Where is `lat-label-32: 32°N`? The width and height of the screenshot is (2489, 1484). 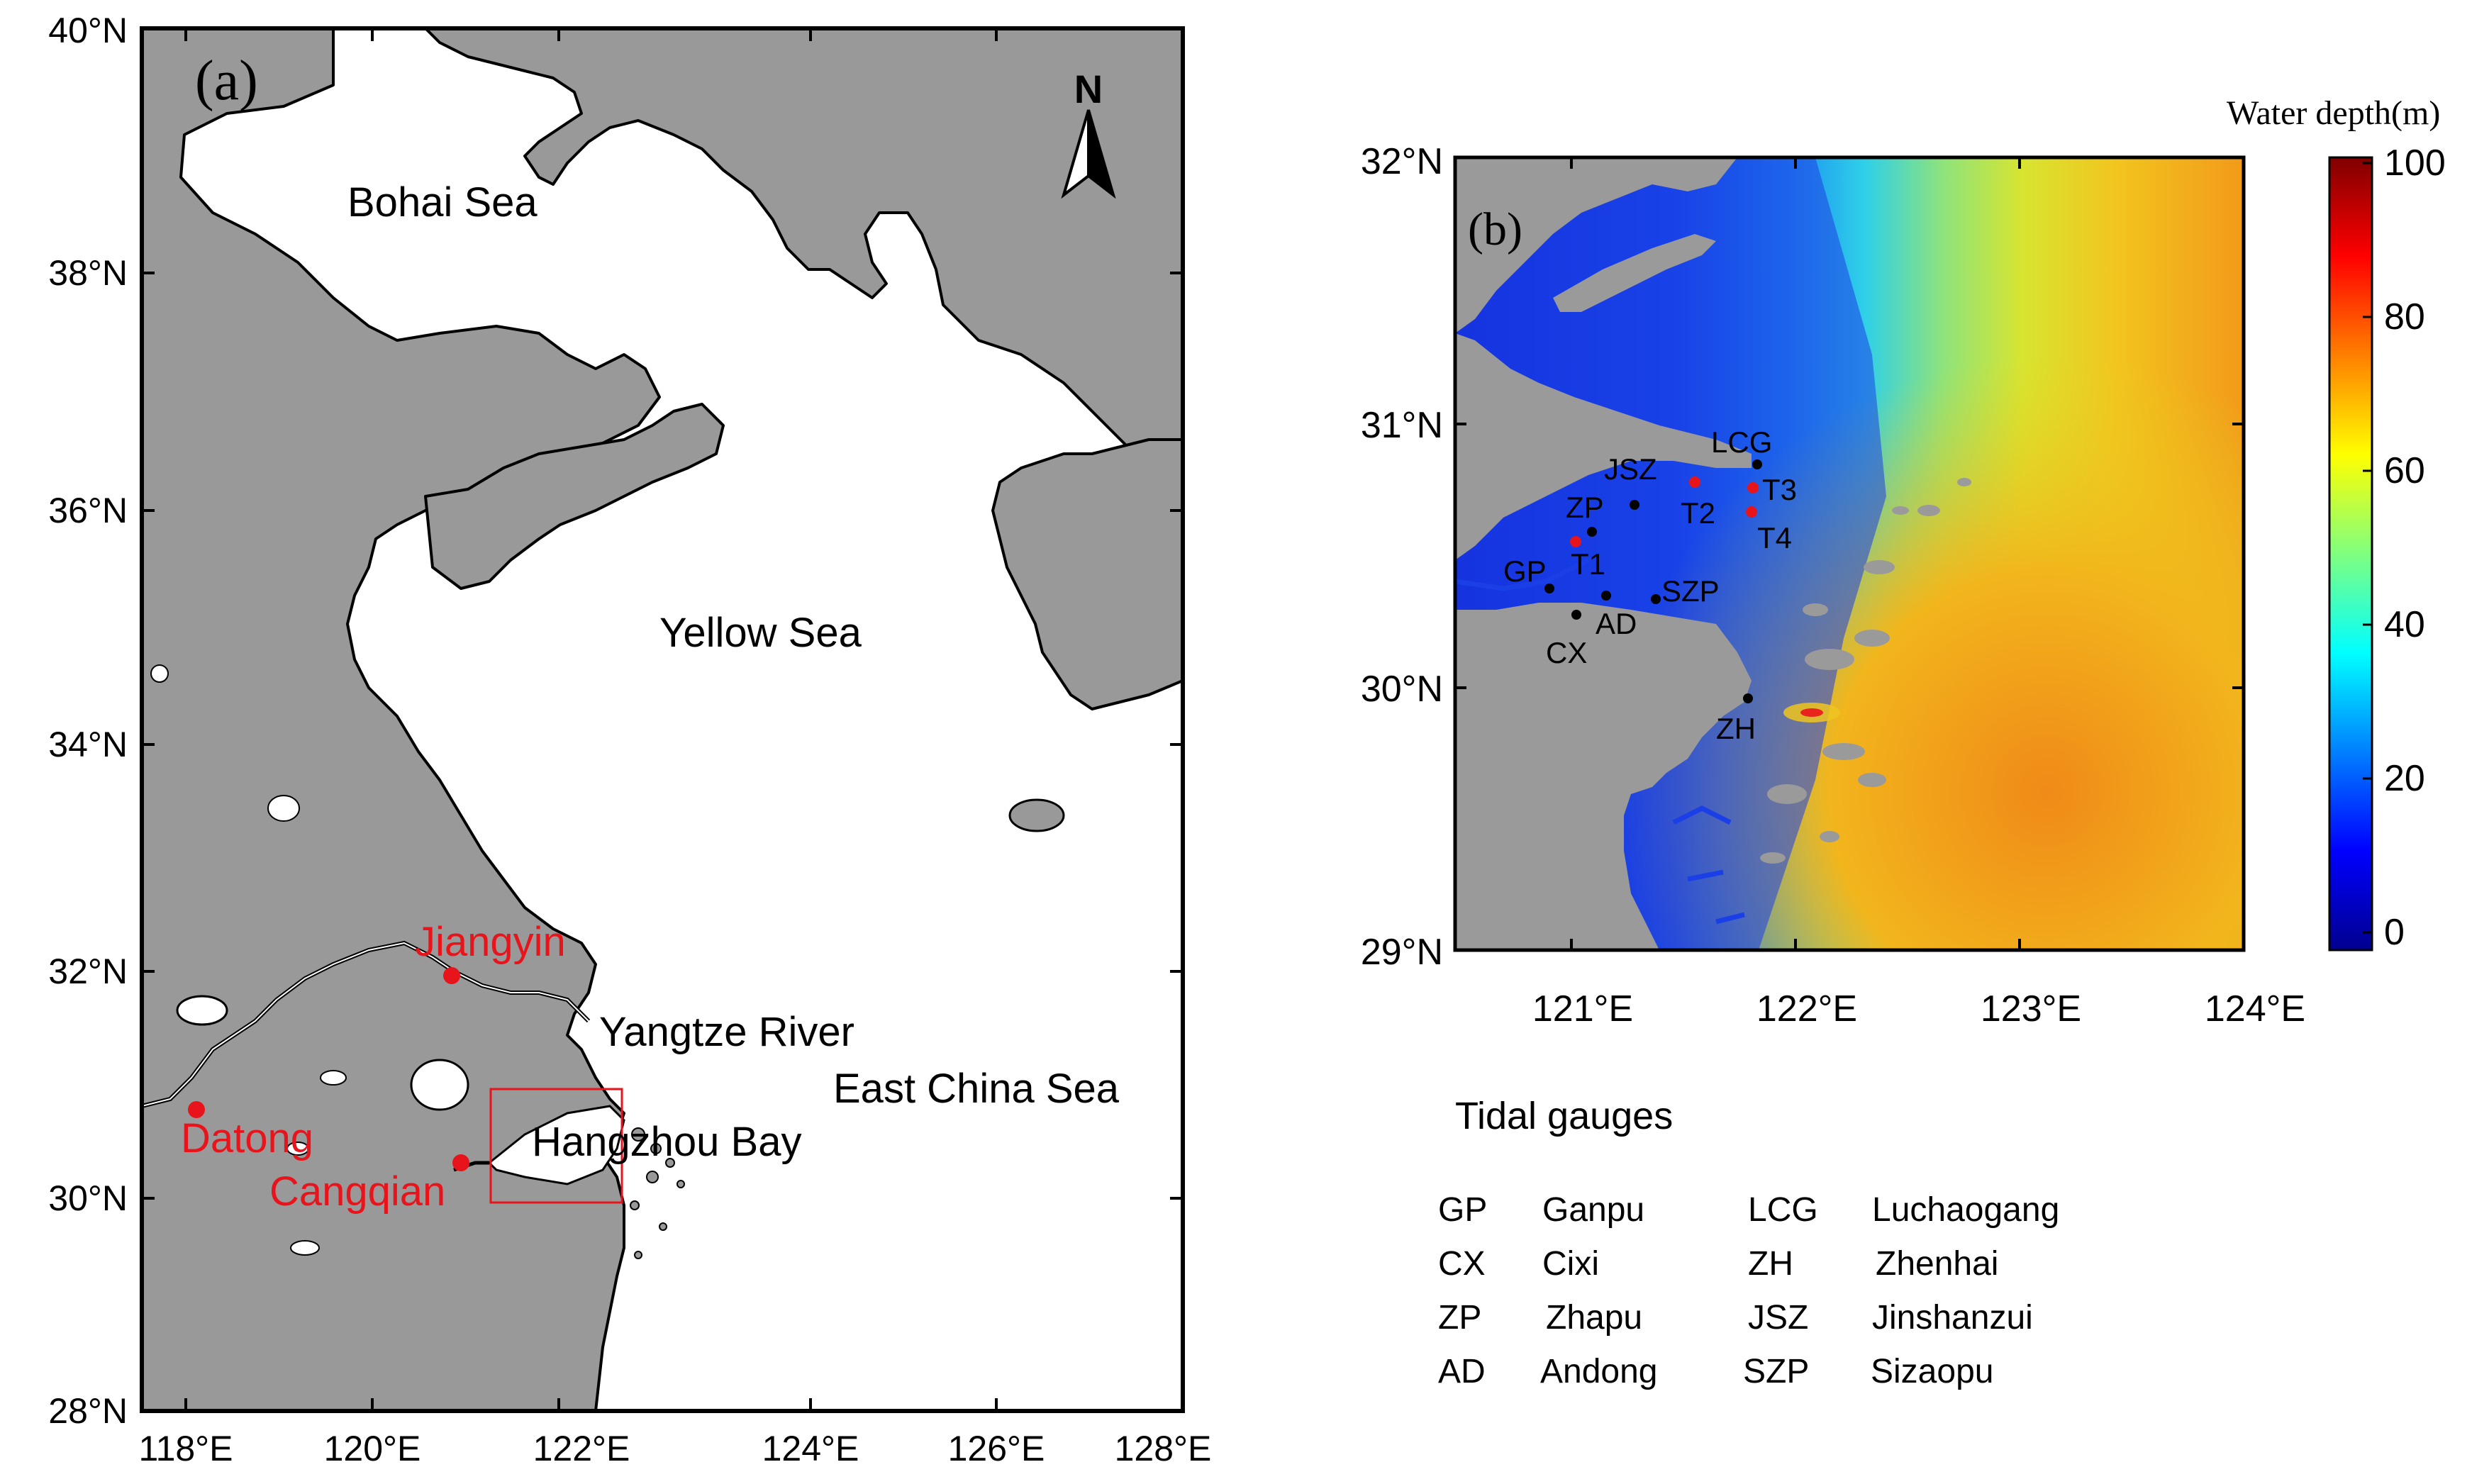
lat-label-32: 32°N is located at coordinates (88, 971).